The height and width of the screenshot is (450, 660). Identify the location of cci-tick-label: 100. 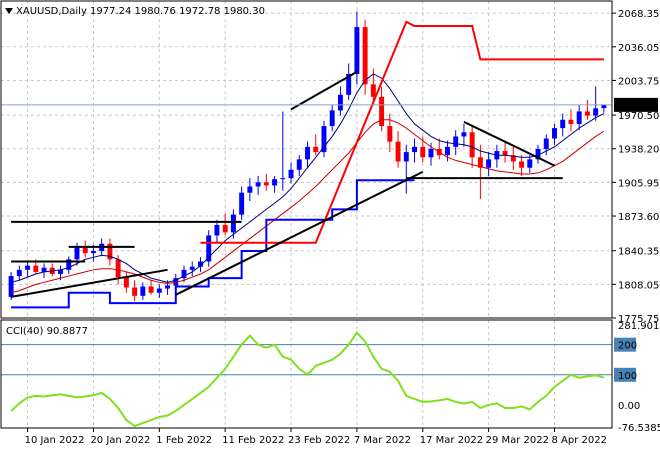
(627, 376).